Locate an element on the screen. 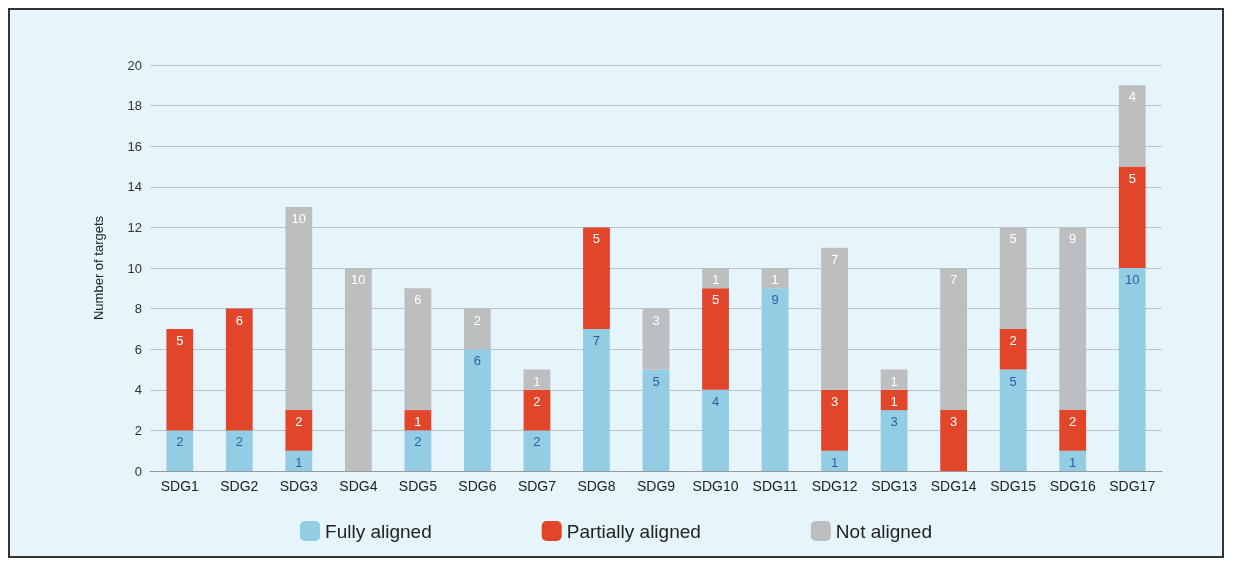  y-tick-label: 16 is located at coordinates (134, 146).